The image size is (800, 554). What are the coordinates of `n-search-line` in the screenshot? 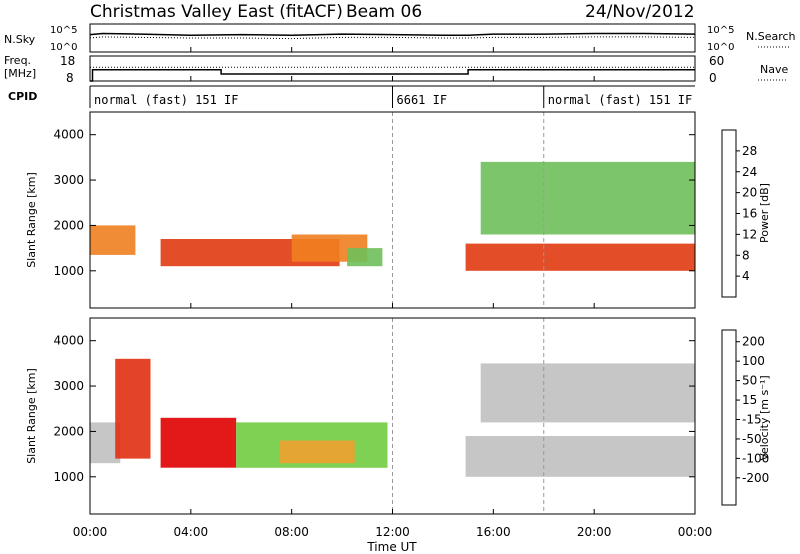 It's located at (392, 38).